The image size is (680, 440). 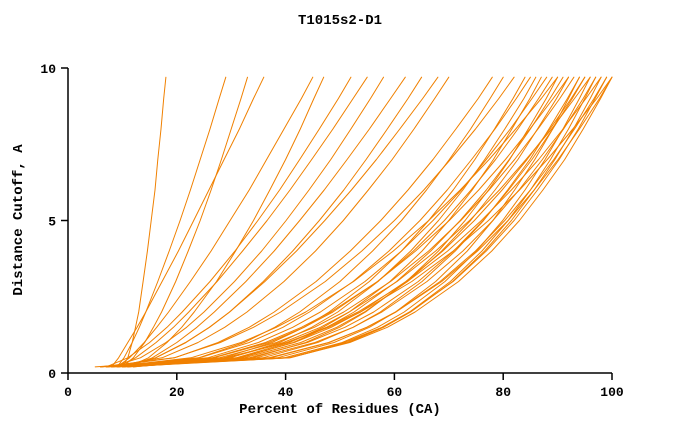 I want to click on x-tick-label: 100, so click(x=612, y=392).